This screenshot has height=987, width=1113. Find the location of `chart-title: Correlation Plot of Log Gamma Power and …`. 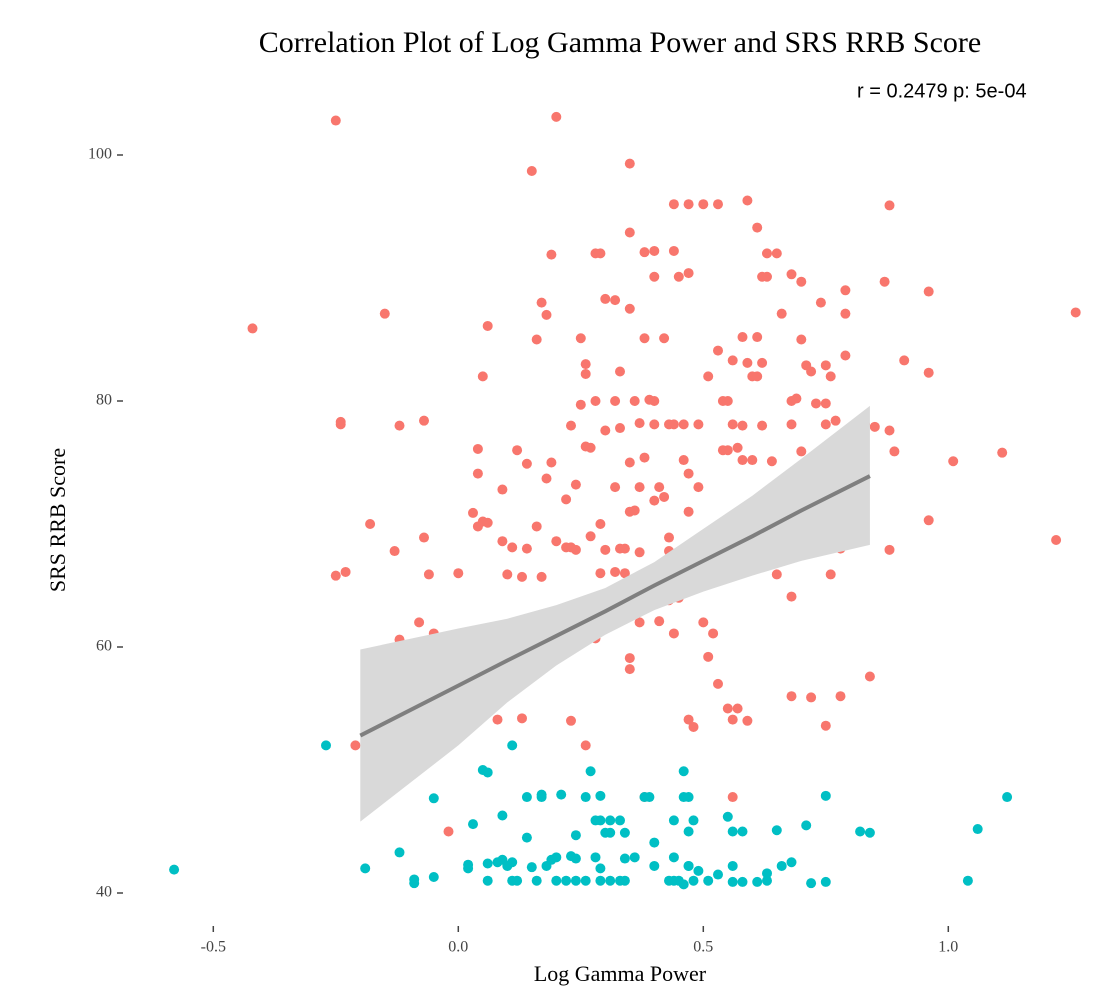

chart-title: Correlation Plot of Log Gamma Power and … is located at coordinates (620, 42).